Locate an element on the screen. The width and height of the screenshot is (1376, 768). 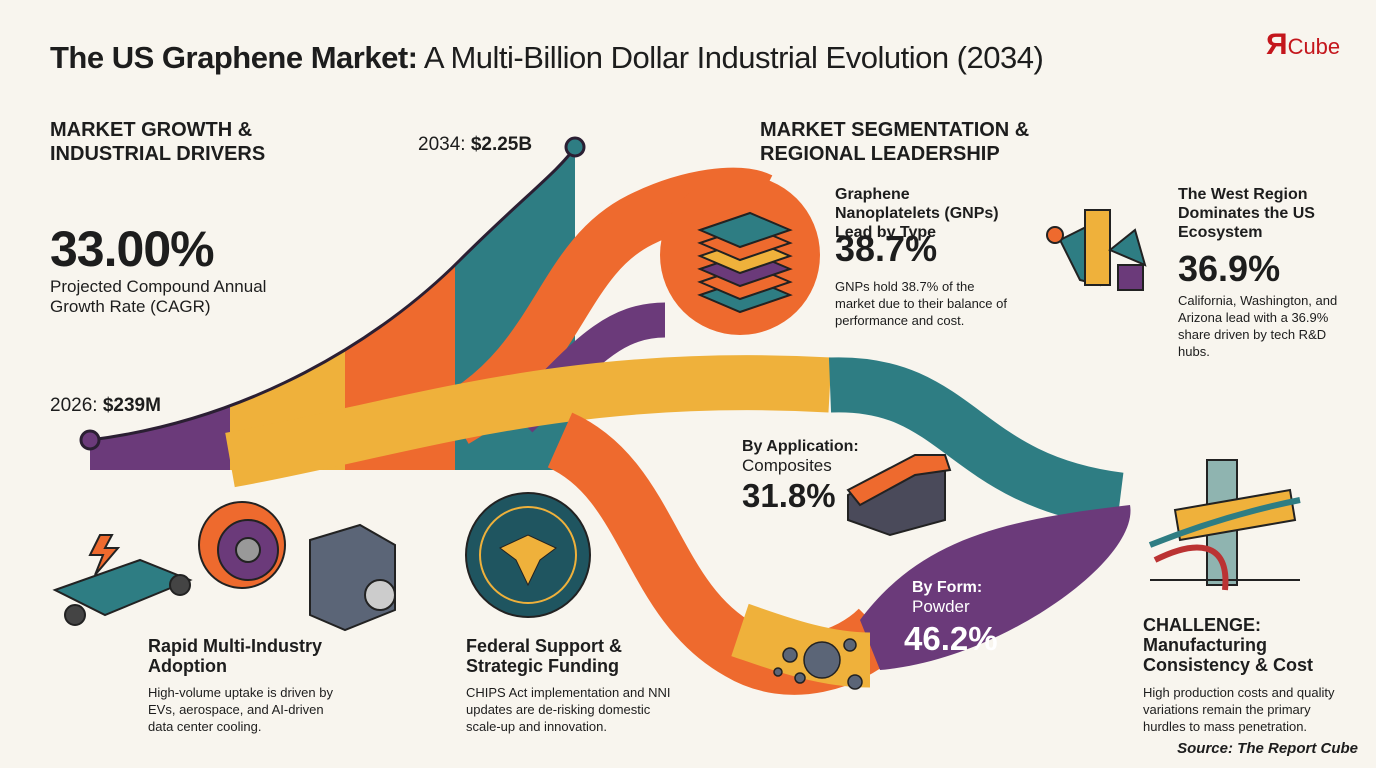
growth-line is located at coordinates (333, 294).